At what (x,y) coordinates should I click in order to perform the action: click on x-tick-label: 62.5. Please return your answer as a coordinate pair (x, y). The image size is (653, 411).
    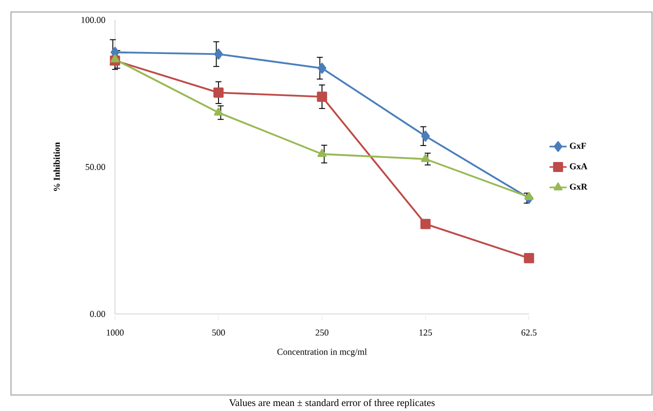
    Looking at the image, I should click on (529, 332).